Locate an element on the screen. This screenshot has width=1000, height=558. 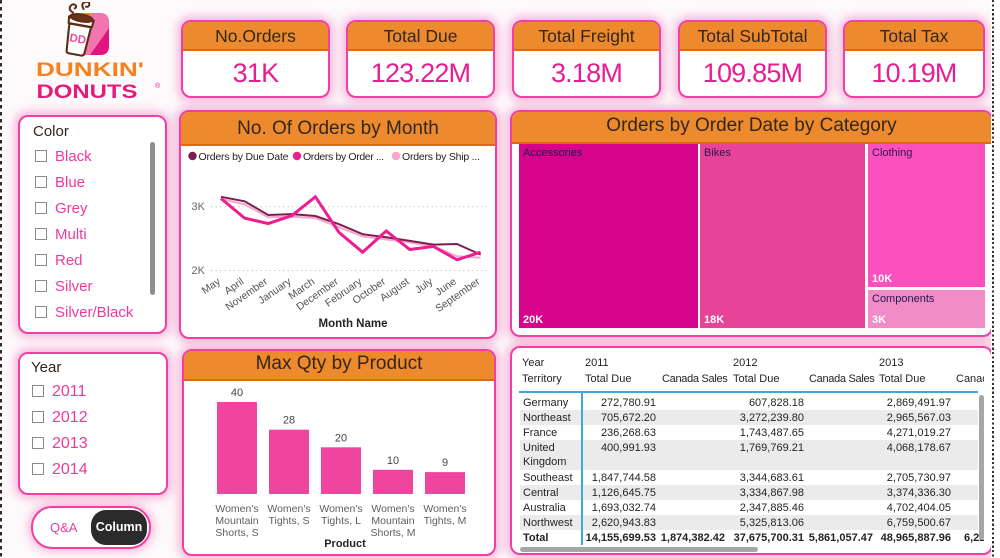
svg-text: Tights, S is located at coordinates (288, 521).